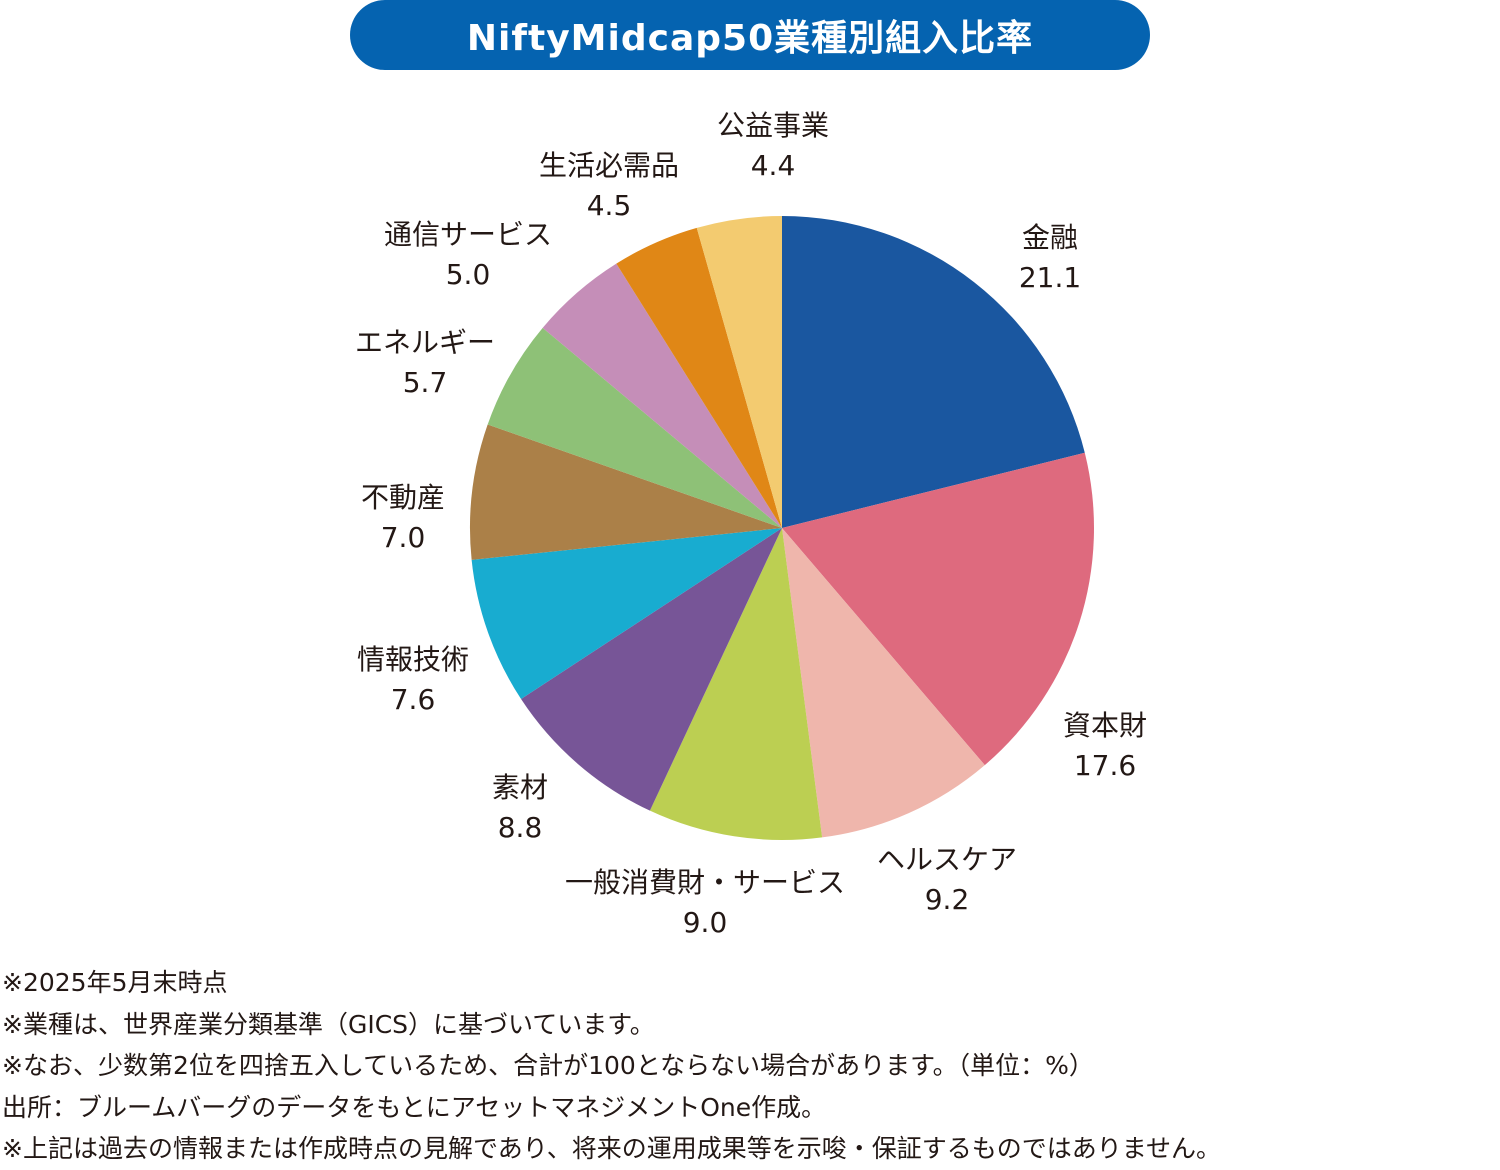 This screenshot has width=1500, height=1170. I want to click on slice-label: 資本財 17.6, so click(1105, 746).